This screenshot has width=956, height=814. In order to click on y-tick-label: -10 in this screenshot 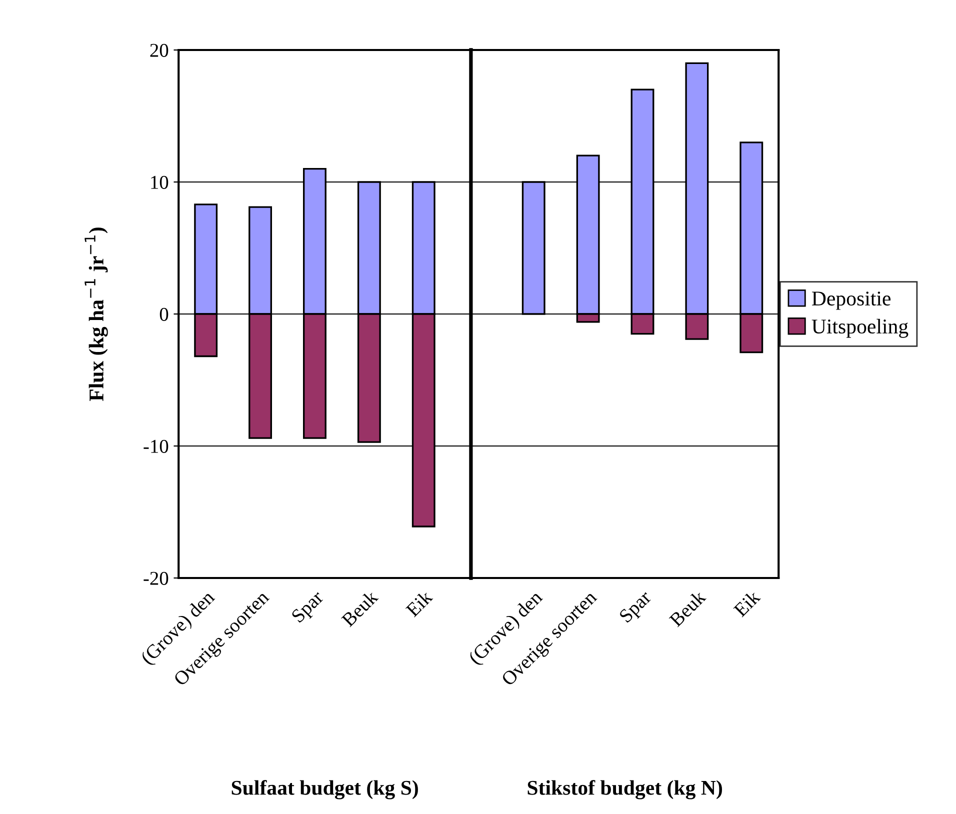, I will do `click(156, 446)`.